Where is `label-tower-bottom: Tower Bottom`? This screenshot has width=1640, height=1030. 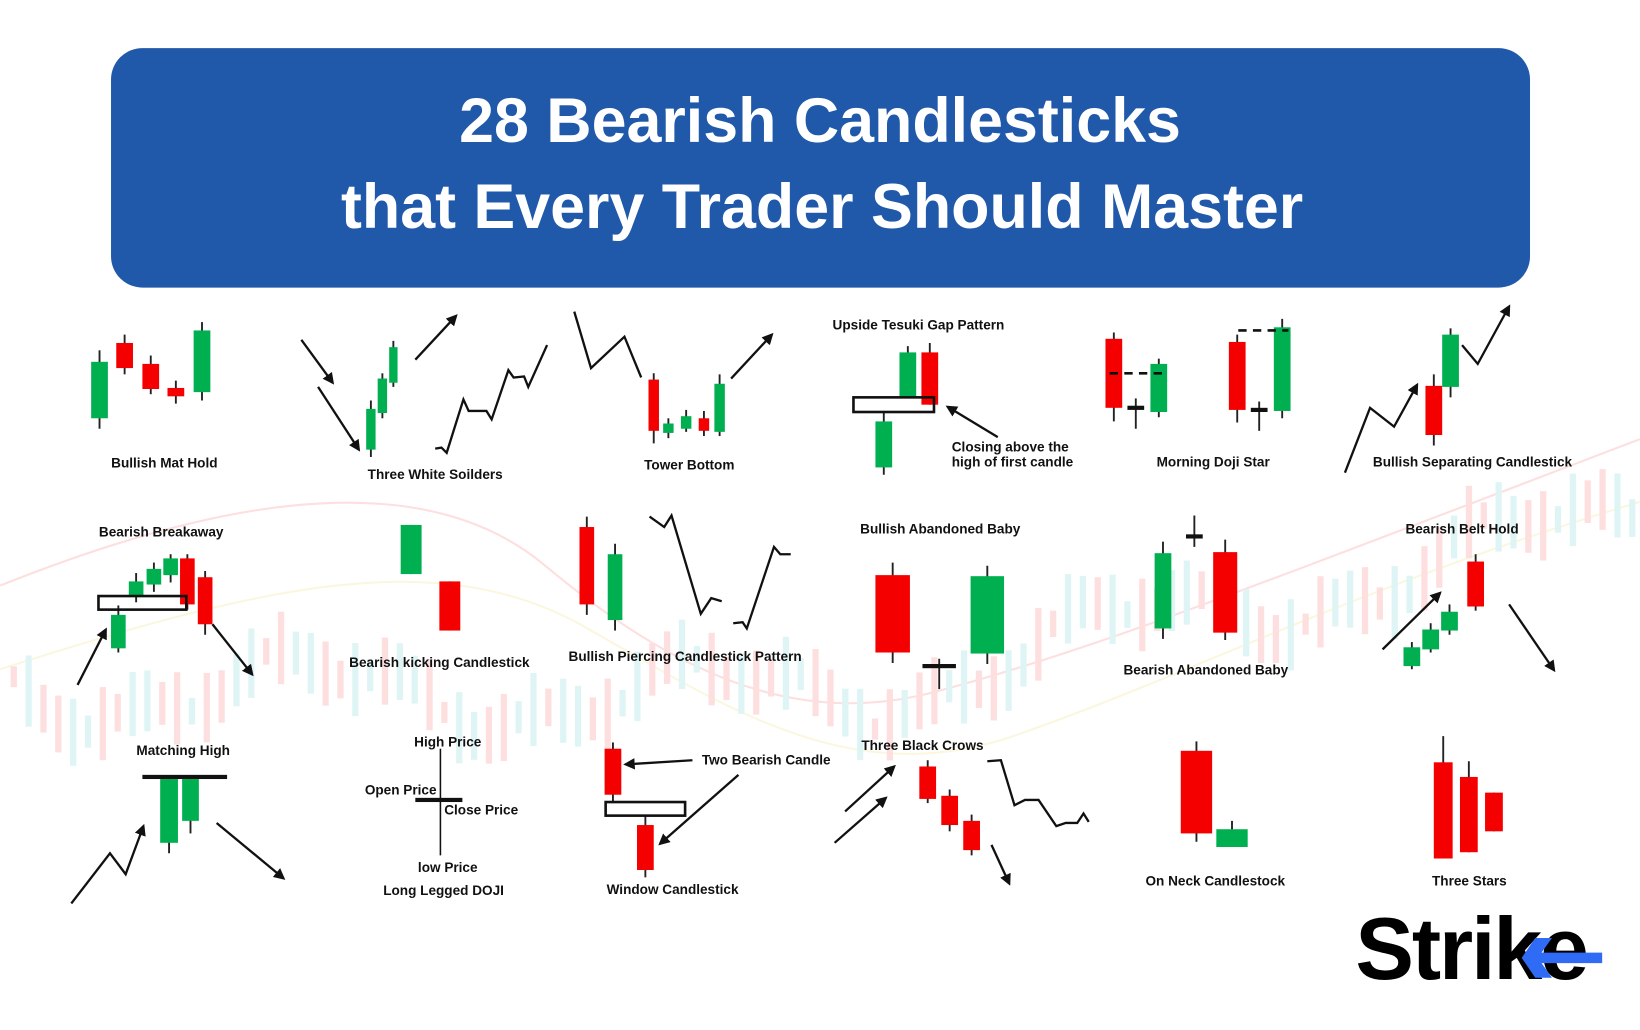 label-tower-bottom: Tower Bottom is located at coordinates (689, 465).